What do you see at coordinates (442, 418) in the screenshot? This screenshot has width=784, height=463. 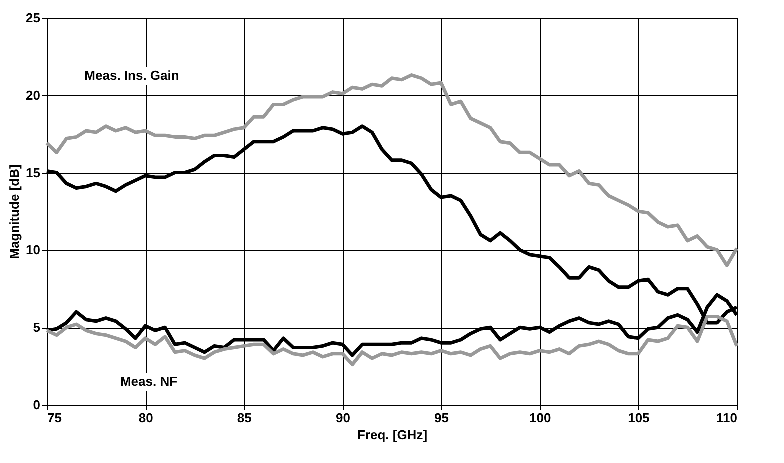 I see `x-tick-label: 95` at bounding box center [442, 418].